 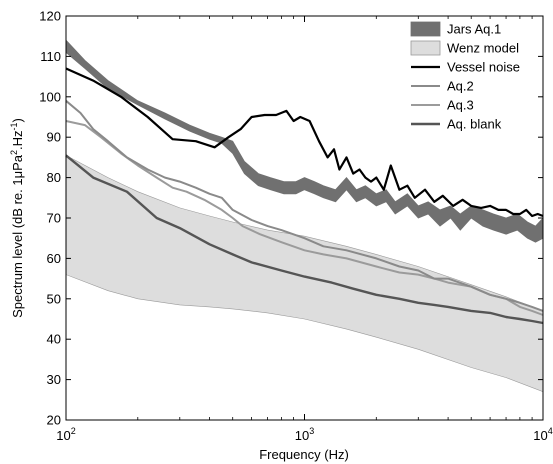 What do you see at coordinates (14, 126) in the screenshot?
I see `y-axis-label-sup2: -1` at bounding box center [14, 126].